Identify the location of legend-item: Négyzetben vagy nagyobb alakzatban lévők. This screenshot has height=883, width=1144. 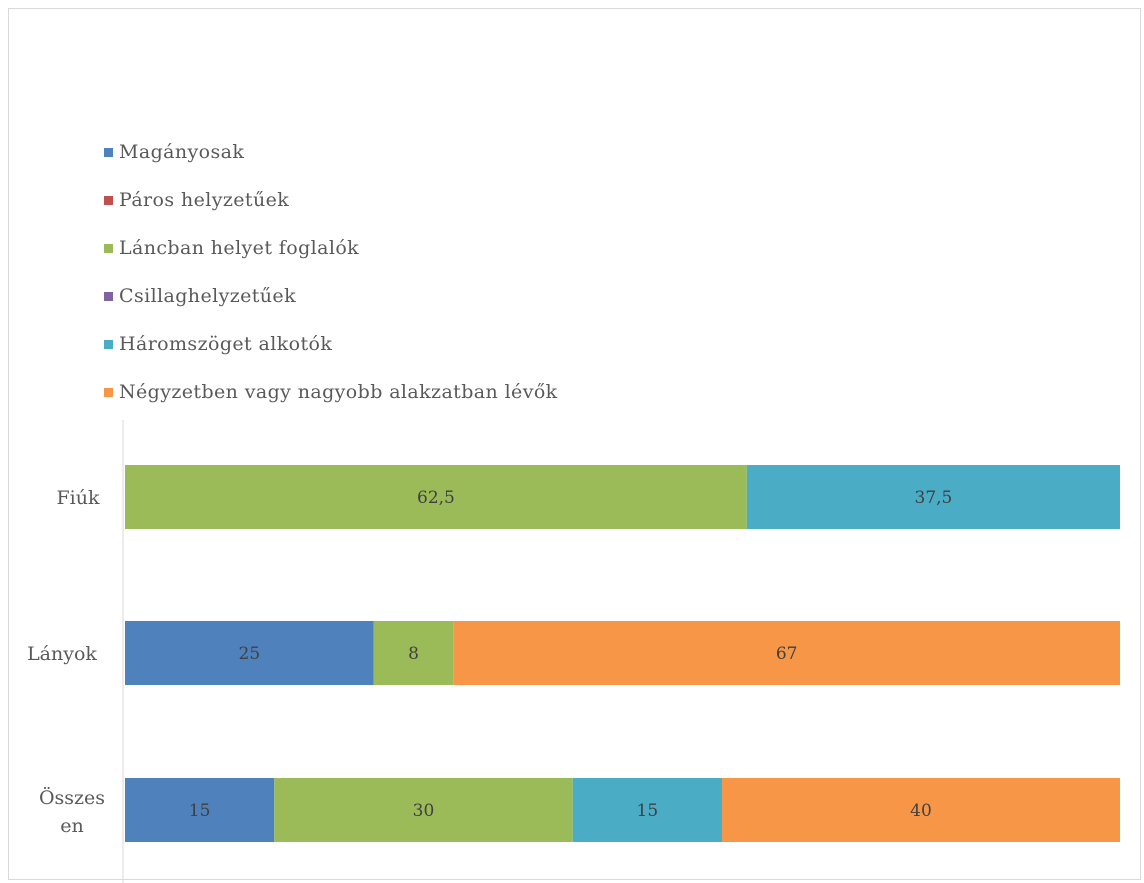
(331, 392).